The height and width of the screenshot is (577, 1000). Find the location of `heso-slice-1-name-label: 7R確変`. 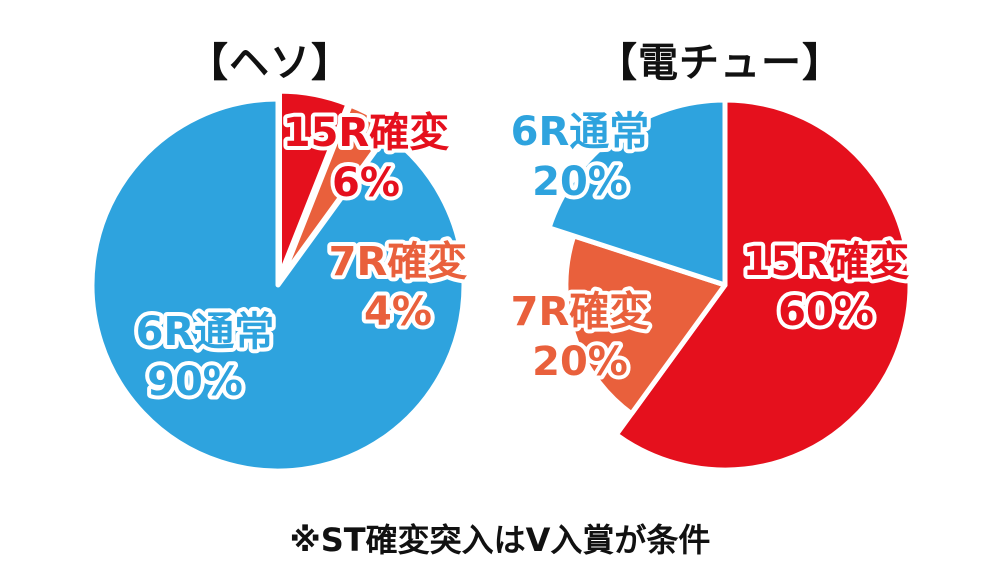

heso-slice-1-name-label: 7R確変 is located at coordinates (398, 262).